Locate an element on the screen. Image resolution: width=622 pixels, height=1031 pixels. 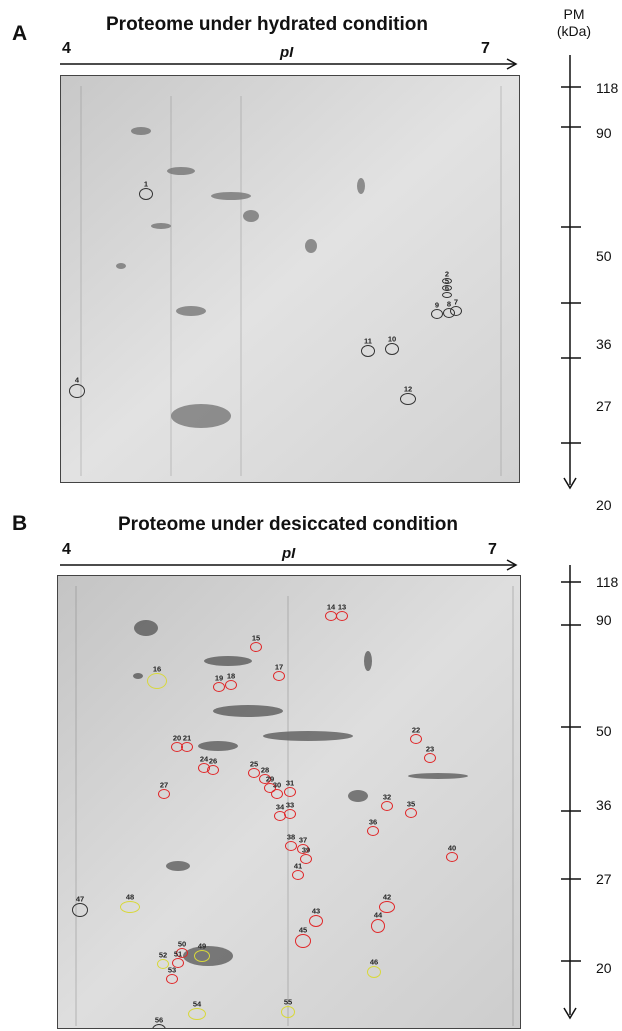
spot-label: 21 is located at coordinates (187, 738).